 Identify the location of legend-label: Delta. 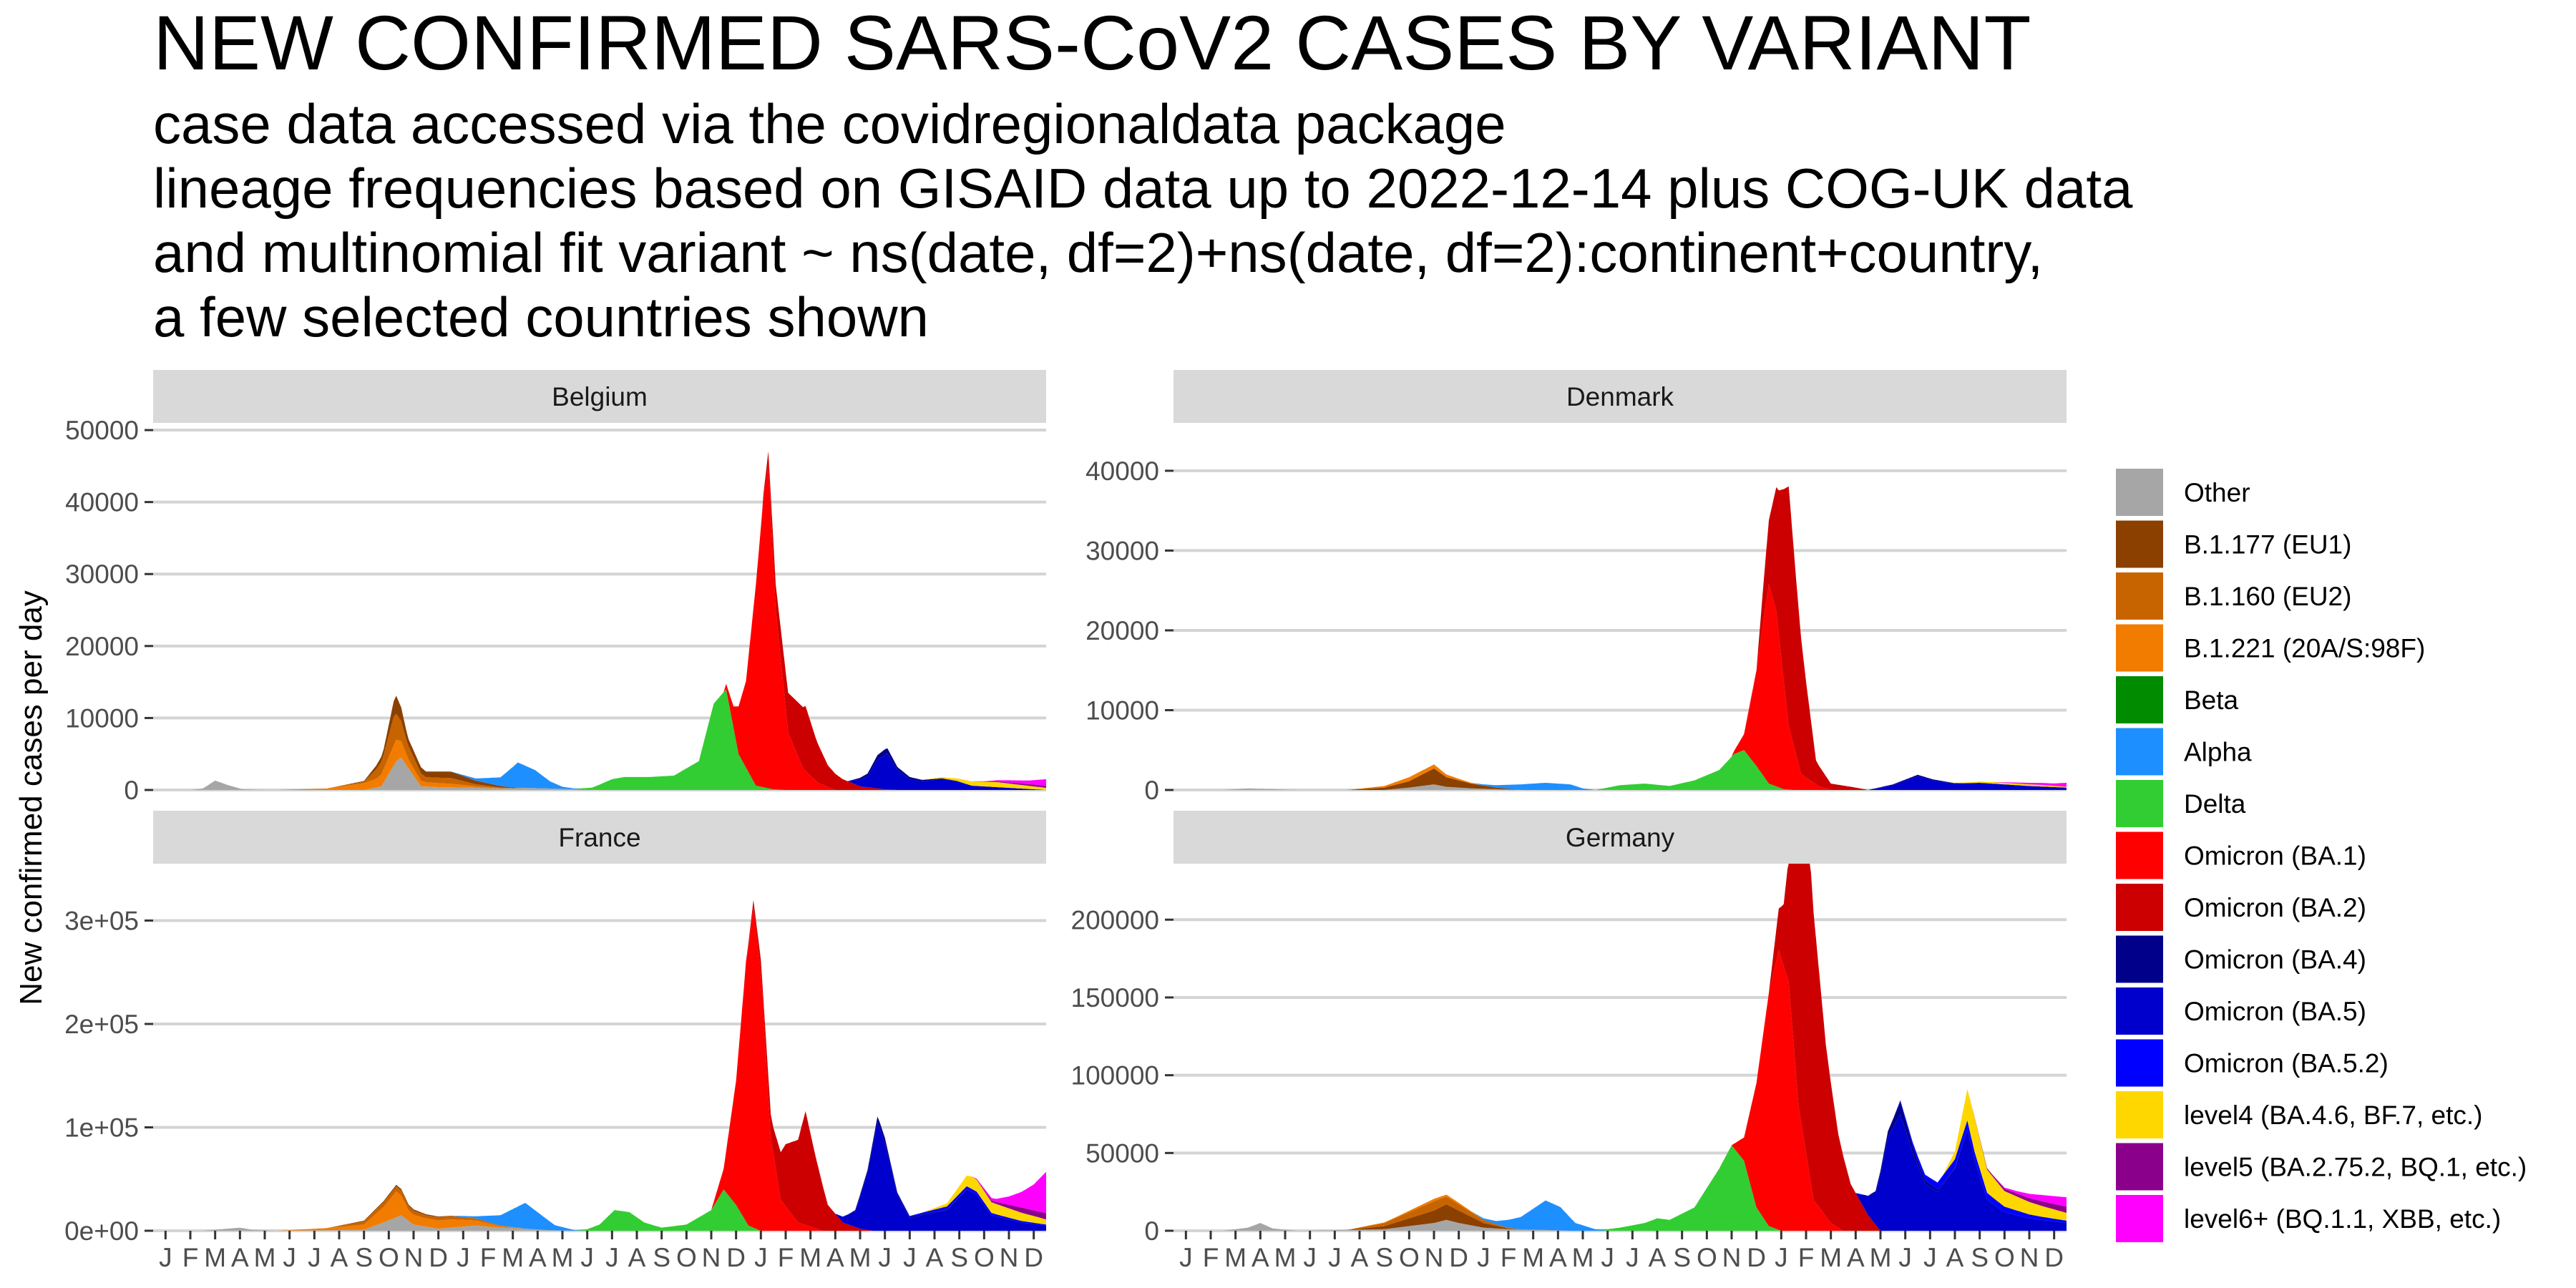
(2215, 804).